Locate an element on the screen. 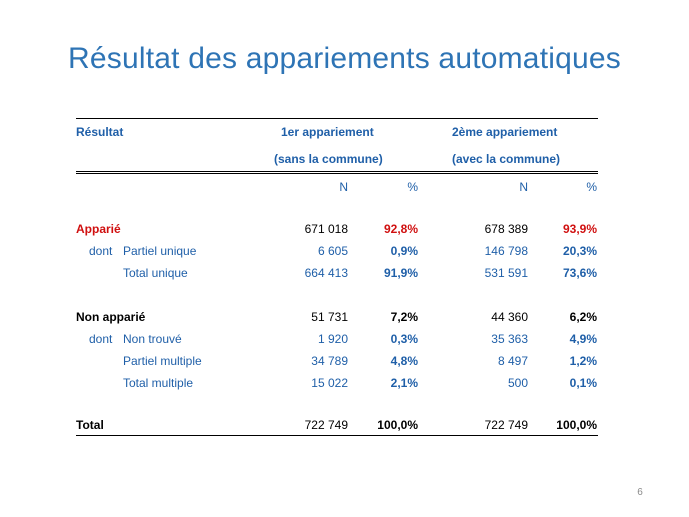 This screenshot has height=517, width=689. row-p2: 6,2% is located at coordinates (583, 317).